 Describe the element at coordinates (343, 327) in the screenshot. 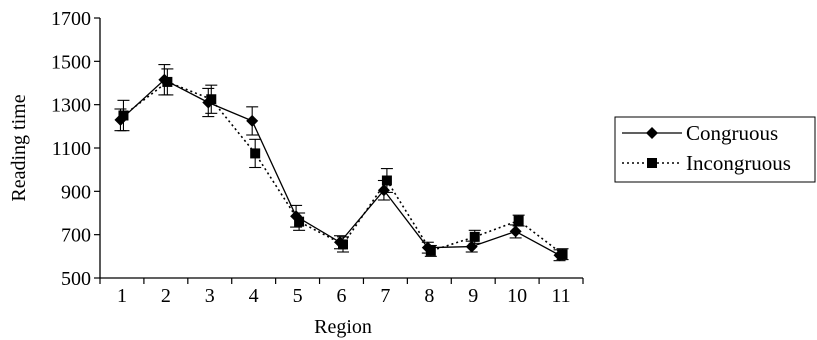

I see `x-axis-title: Region` at that location.